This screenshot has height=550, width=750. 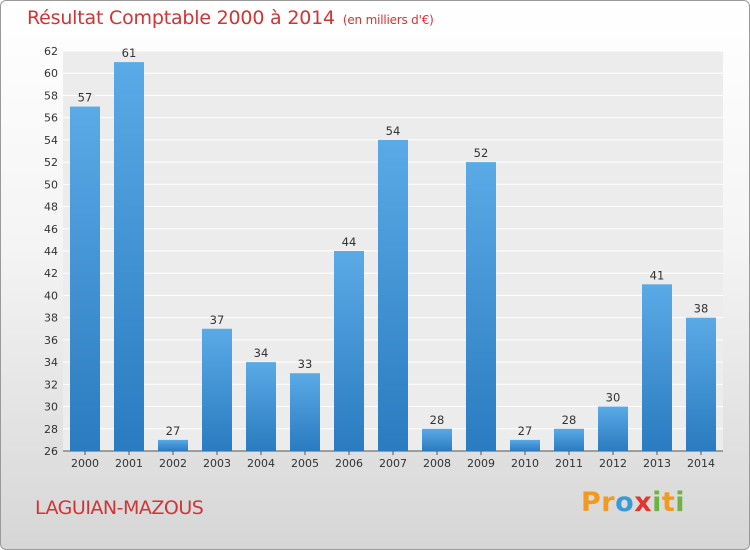 I want to click on bar-2003, so click(x=217, y=389).